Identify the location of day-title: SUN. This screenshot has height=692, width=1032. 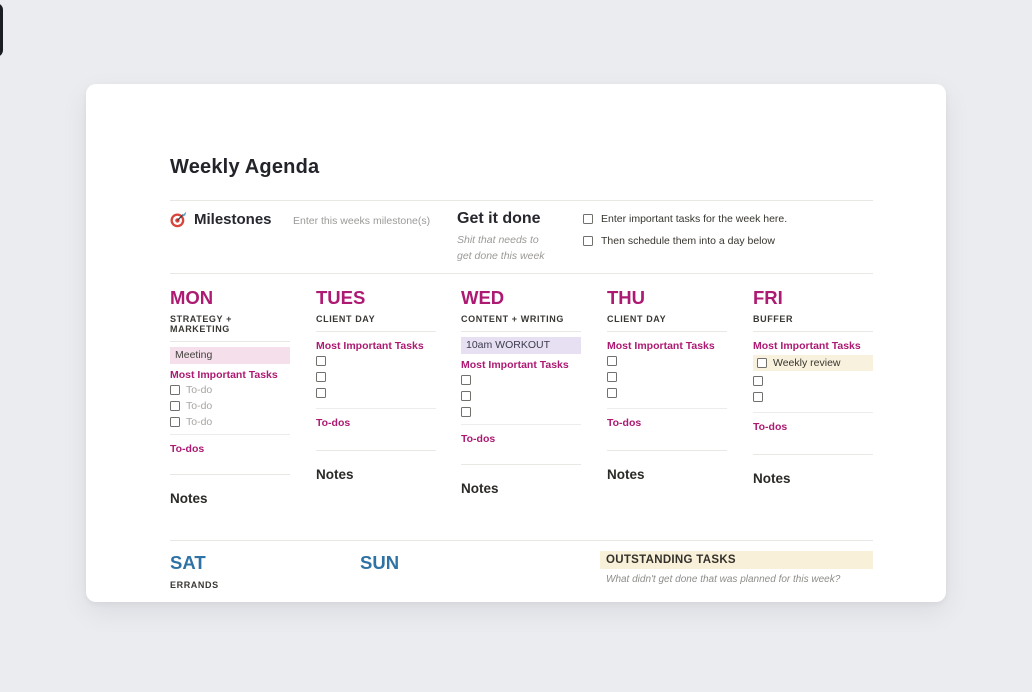
(380, 562).